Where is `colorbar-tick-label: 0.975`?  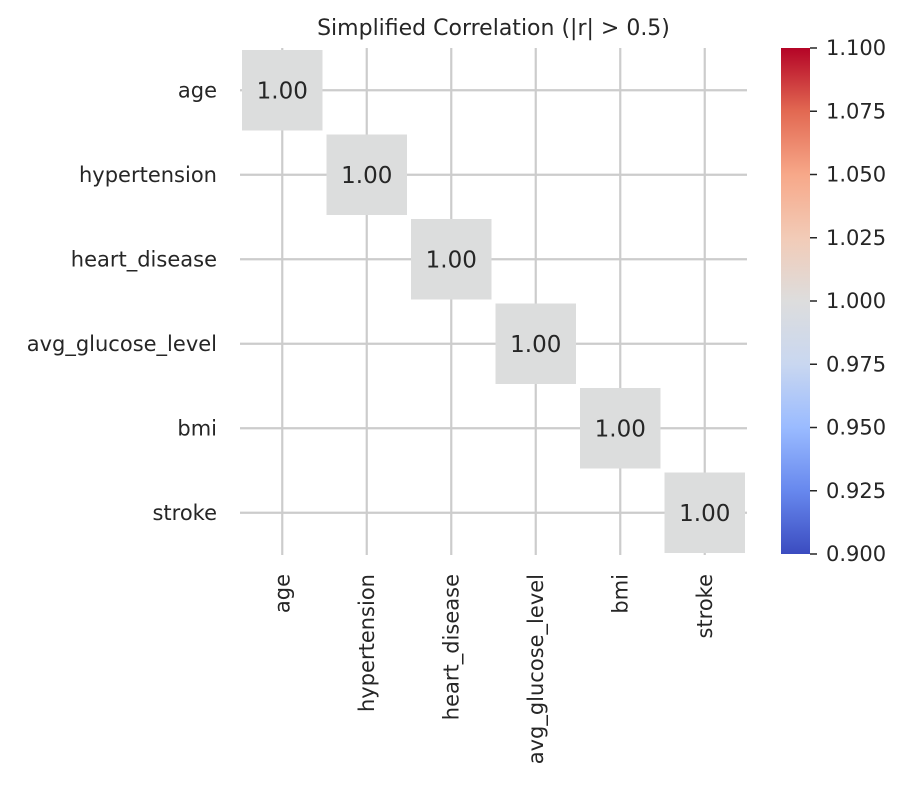 colorbar-tick-label: 0.975 is located at coordinates (856, 364).